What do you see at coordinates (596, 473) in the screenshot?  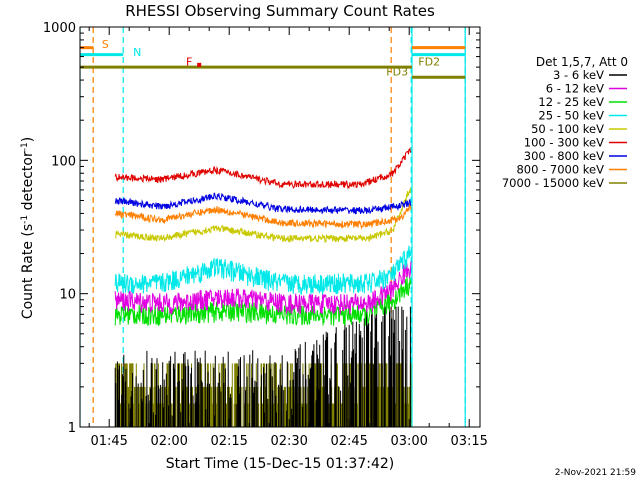 I see `footer-date: 2-Nov-2021 21:59` at bounding box center [596, 473].